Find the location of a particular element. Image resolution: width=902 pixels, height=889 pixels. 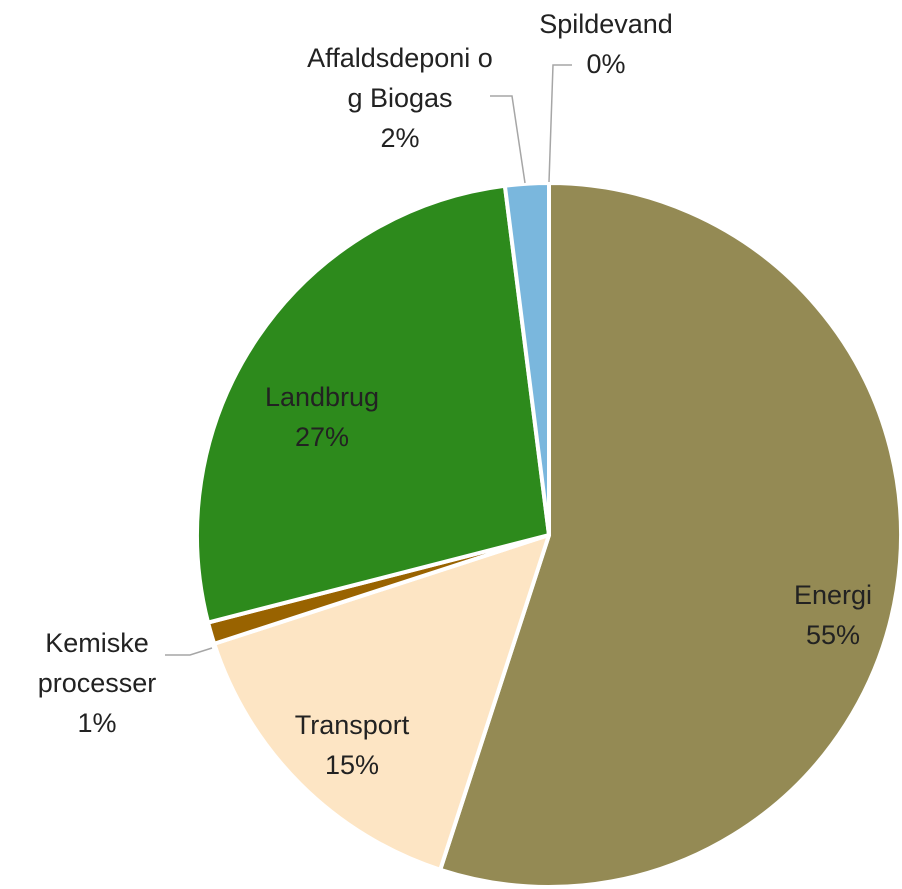

category-label: Energi is located at coordinates (833, 595).